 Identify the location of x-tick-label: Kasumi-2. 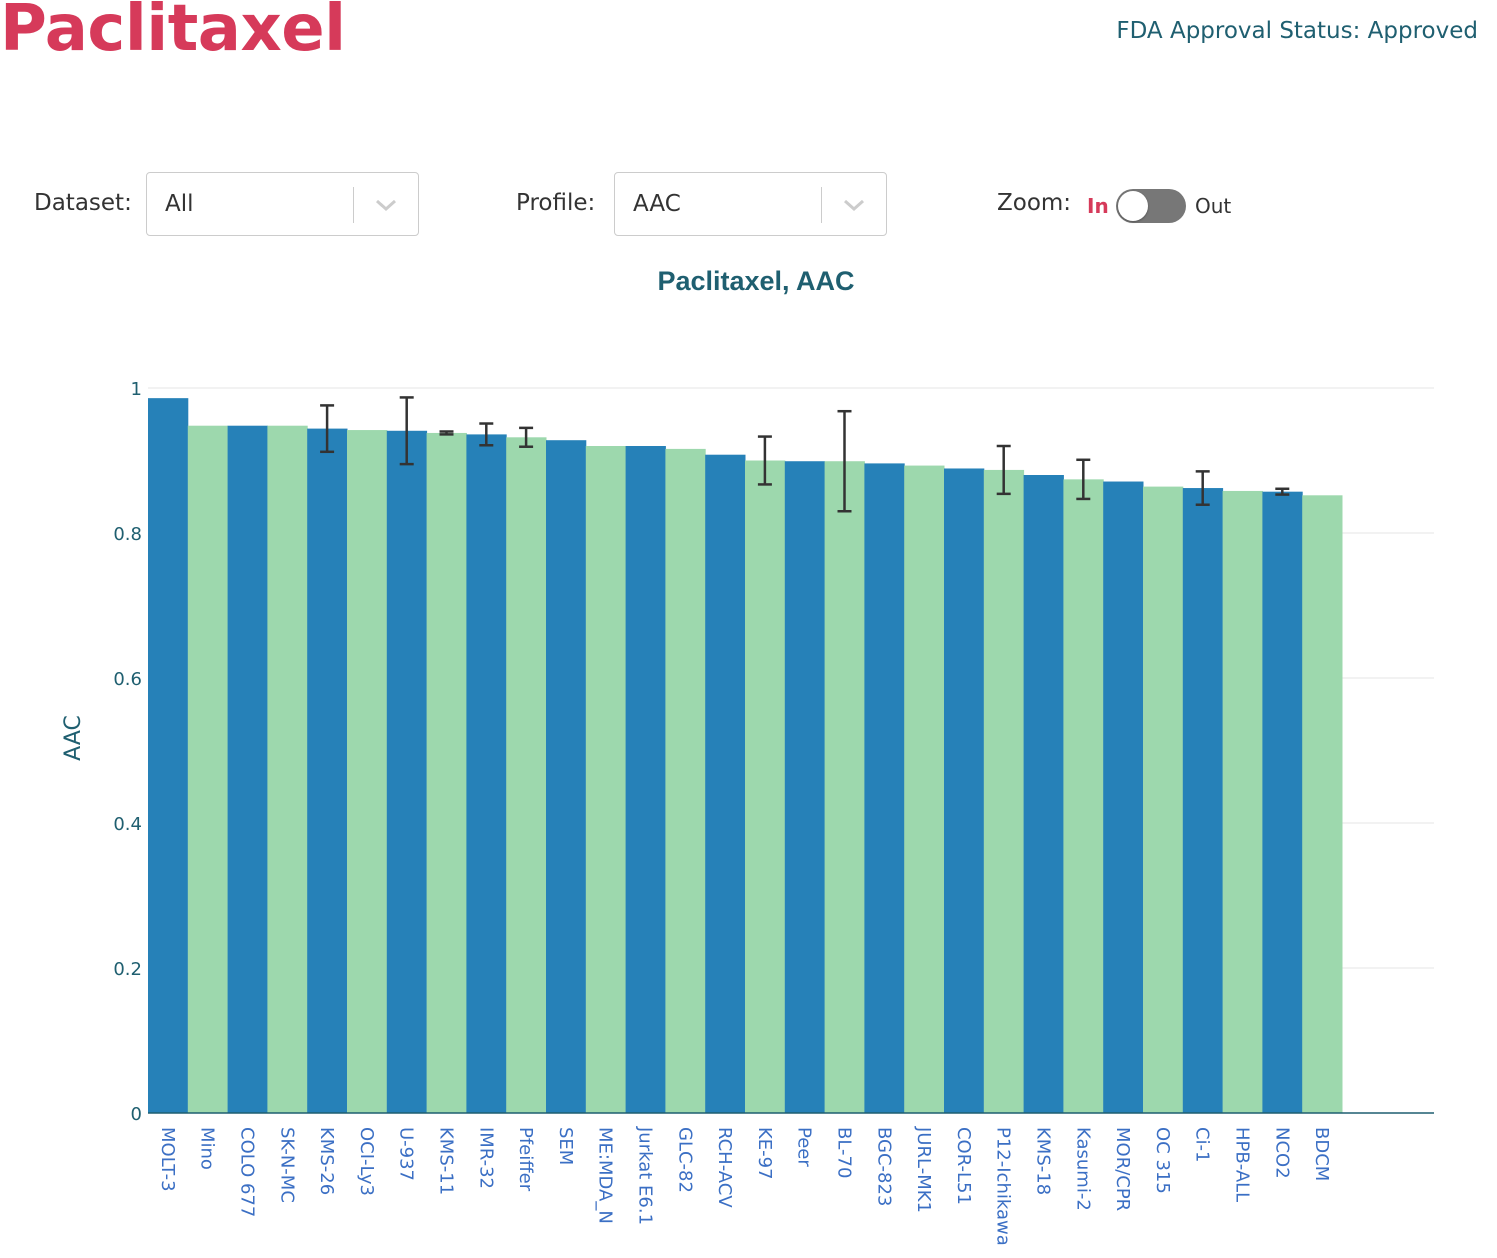
(1082, 1169).